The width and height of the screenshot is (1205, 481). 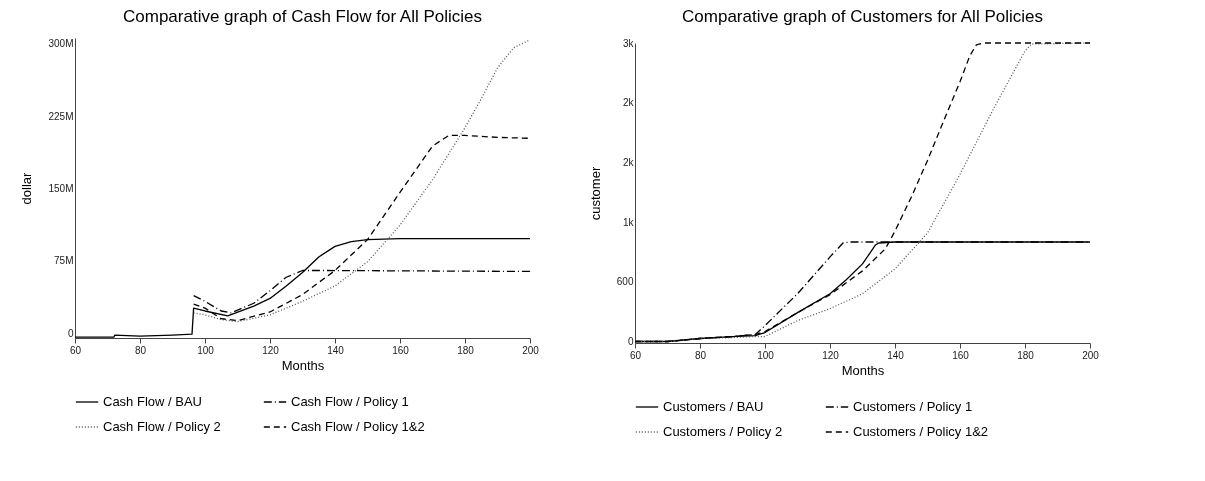 I want to click on legend-label: Customers / Policy 1, so click(x=913, y=406).